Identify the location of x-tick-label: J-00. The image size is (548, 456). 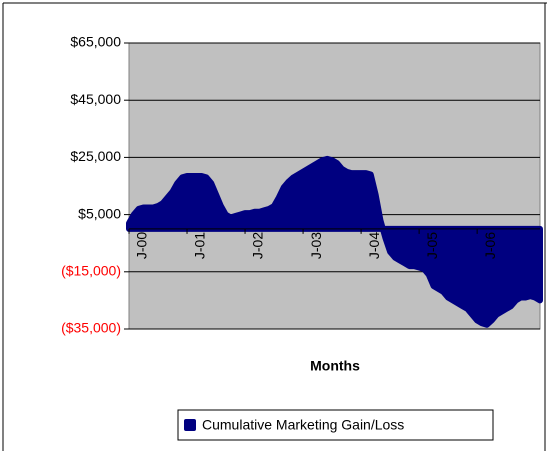
(142, 245).